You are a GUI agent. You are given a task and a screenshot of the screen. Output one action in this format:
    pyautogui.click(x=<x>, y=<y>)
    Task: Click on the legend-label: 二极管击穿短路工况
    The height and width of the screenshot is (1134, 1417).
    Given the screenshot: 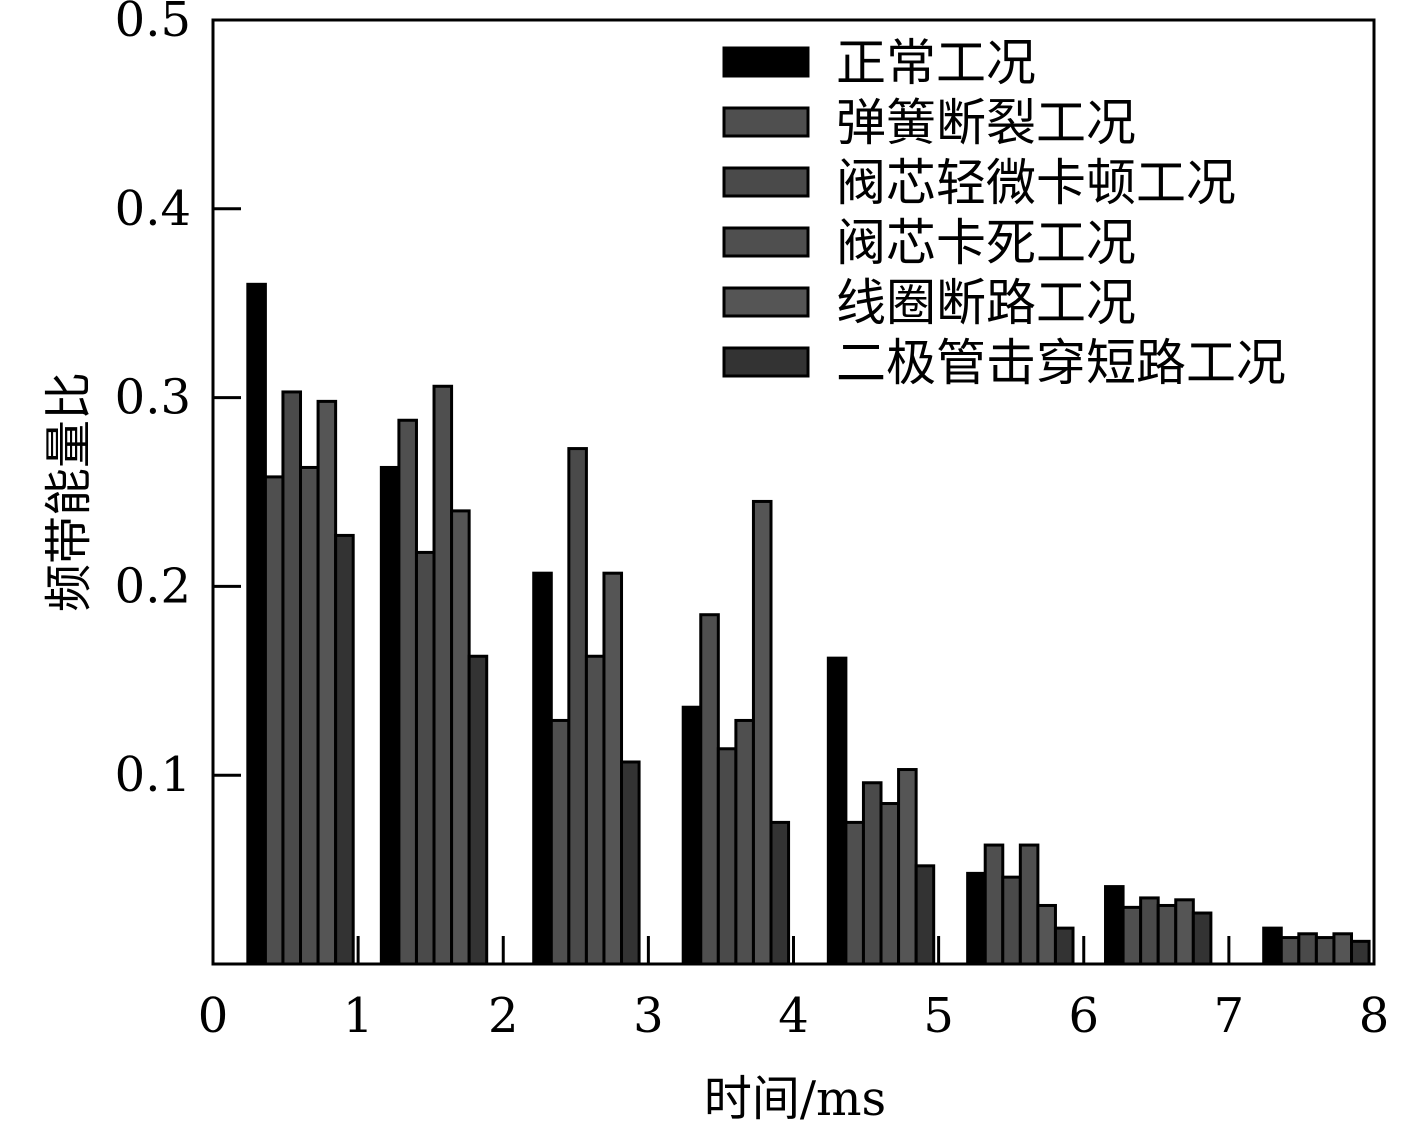 What is the action you would take?
    pyautogui.click(x=1061, y=363)
    